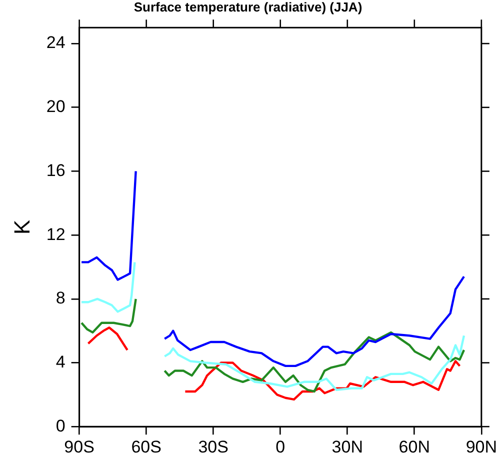 The height and width of the screenshot is (465, 500). What do you see at coordinates (347, 446) in the screenshot?
I see `x-tick-label: 30N` at bounding box center [347, 446].